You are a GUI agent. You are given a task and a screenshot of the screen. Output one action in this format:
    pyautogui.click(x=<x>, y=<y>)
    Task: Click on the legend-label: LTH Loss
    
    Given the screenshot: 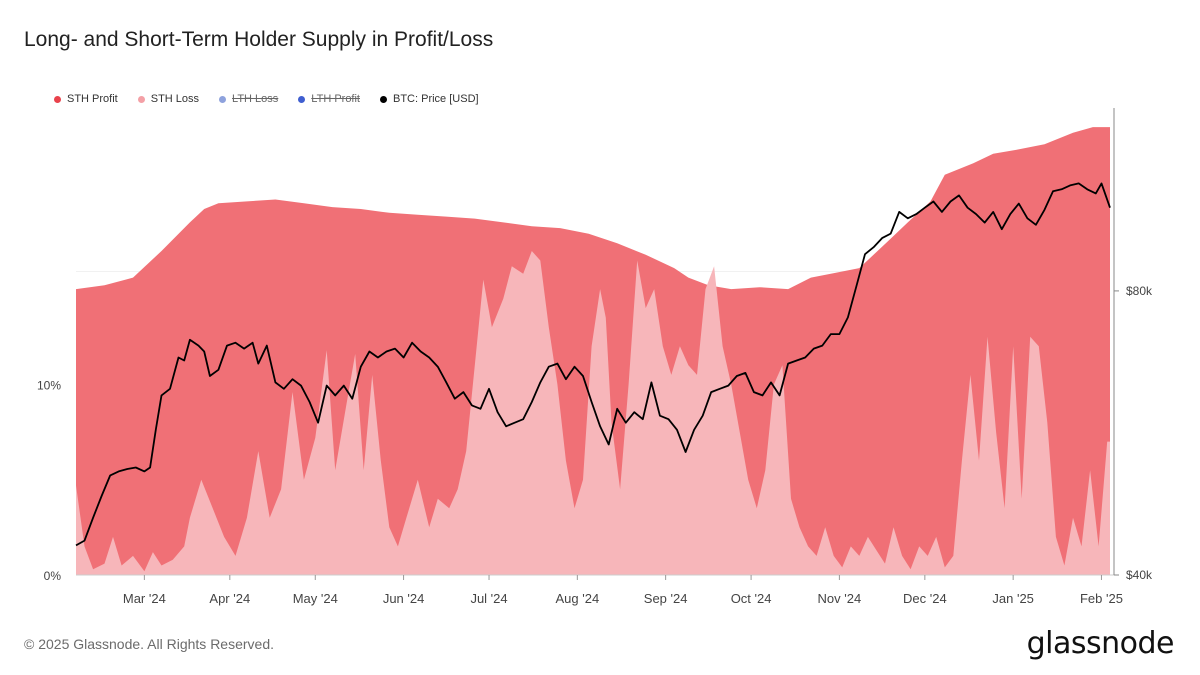 What is the action you would take?
    pyautogui.click(x=255, y=99)
    